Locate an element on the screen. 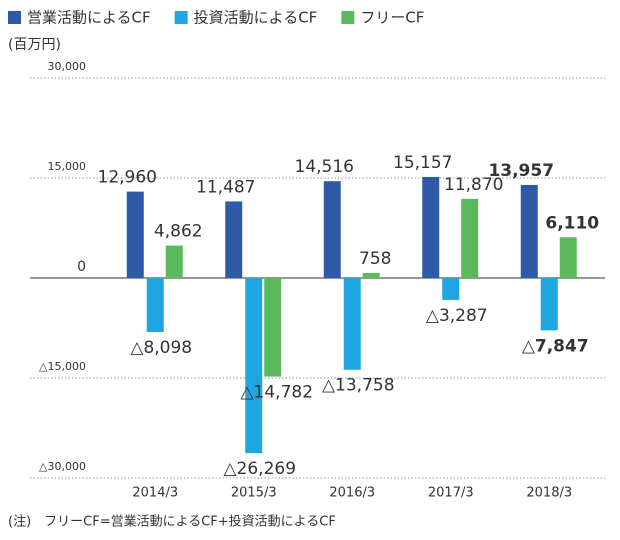  y-tick-label: △30,000 is located at coordinates (62, 466).